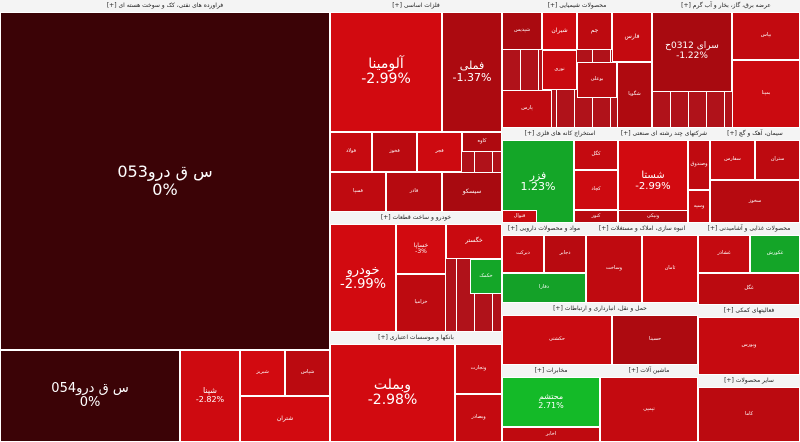  I want to click on treemap-tile: خودرو -2.99%, so click(363, 278).